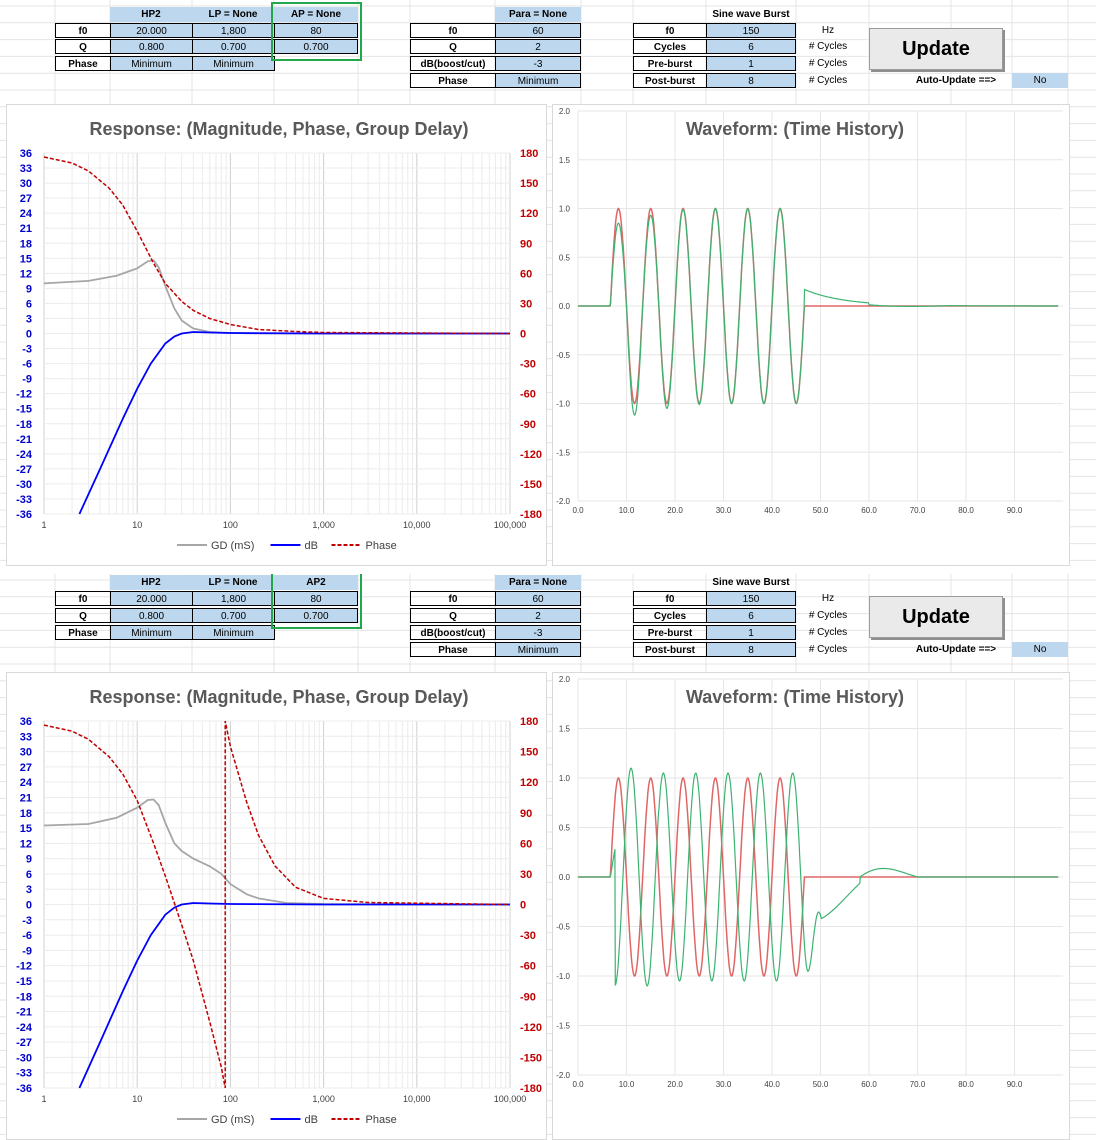  I want to click on x-tick-label: 80.0, so click(966, 1084).